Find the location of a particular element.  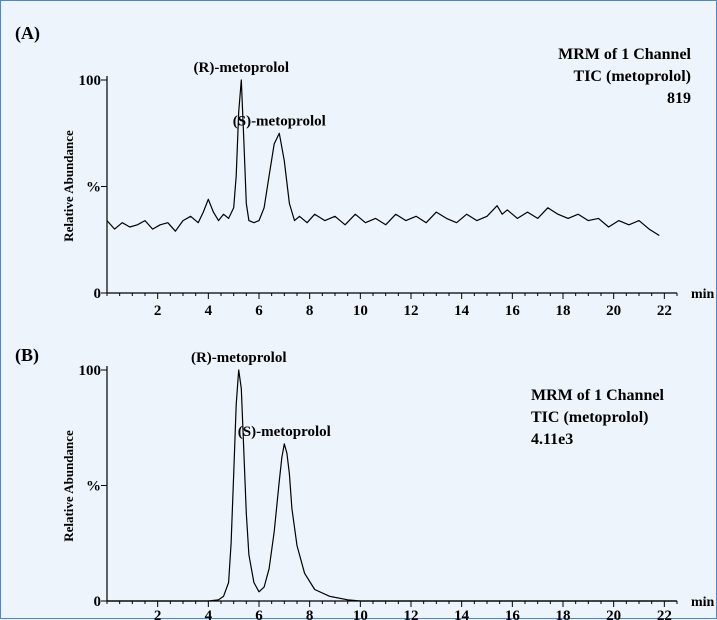

panel-label: (B) is located at coordinates (27, 355).